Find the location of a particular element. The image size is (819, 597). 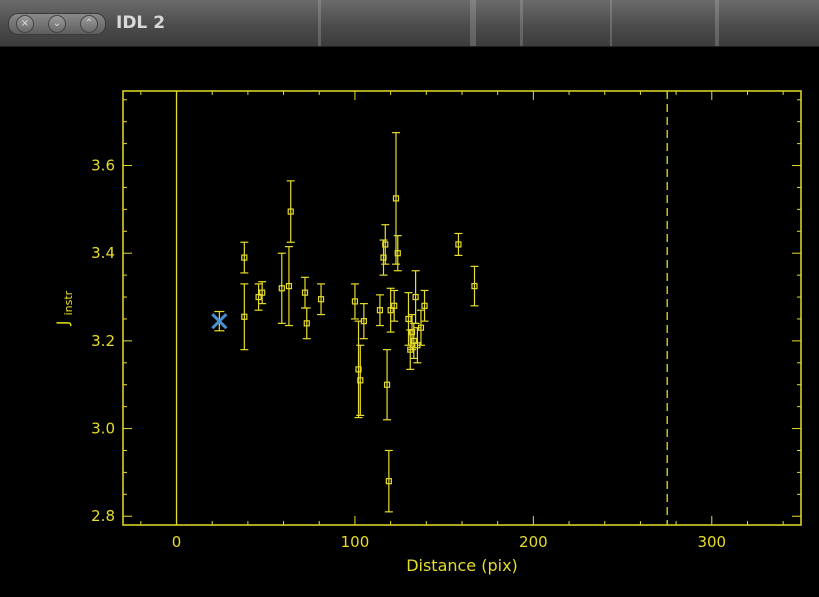

window-controls: × ⌄ ⌃ is located at coordinates (57, 24).